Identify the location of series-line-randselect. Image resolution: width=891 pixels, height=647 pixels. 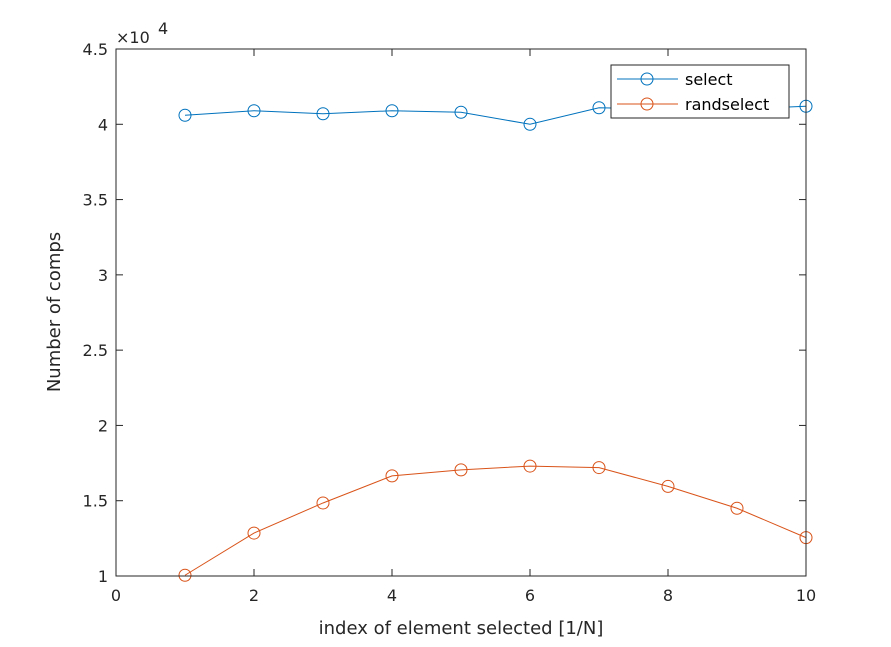
(495, 520).